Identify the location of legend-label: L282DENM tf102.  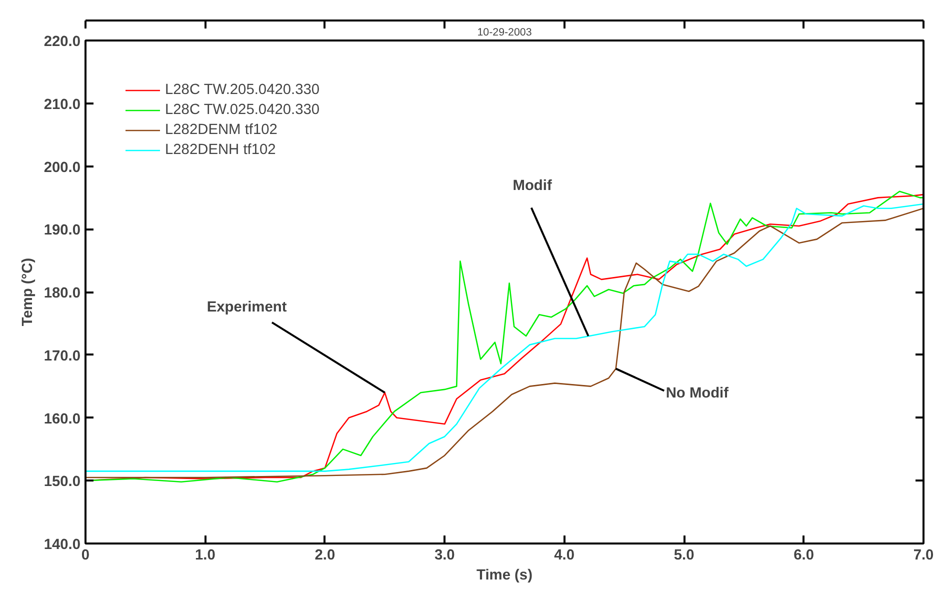
(221, 130).